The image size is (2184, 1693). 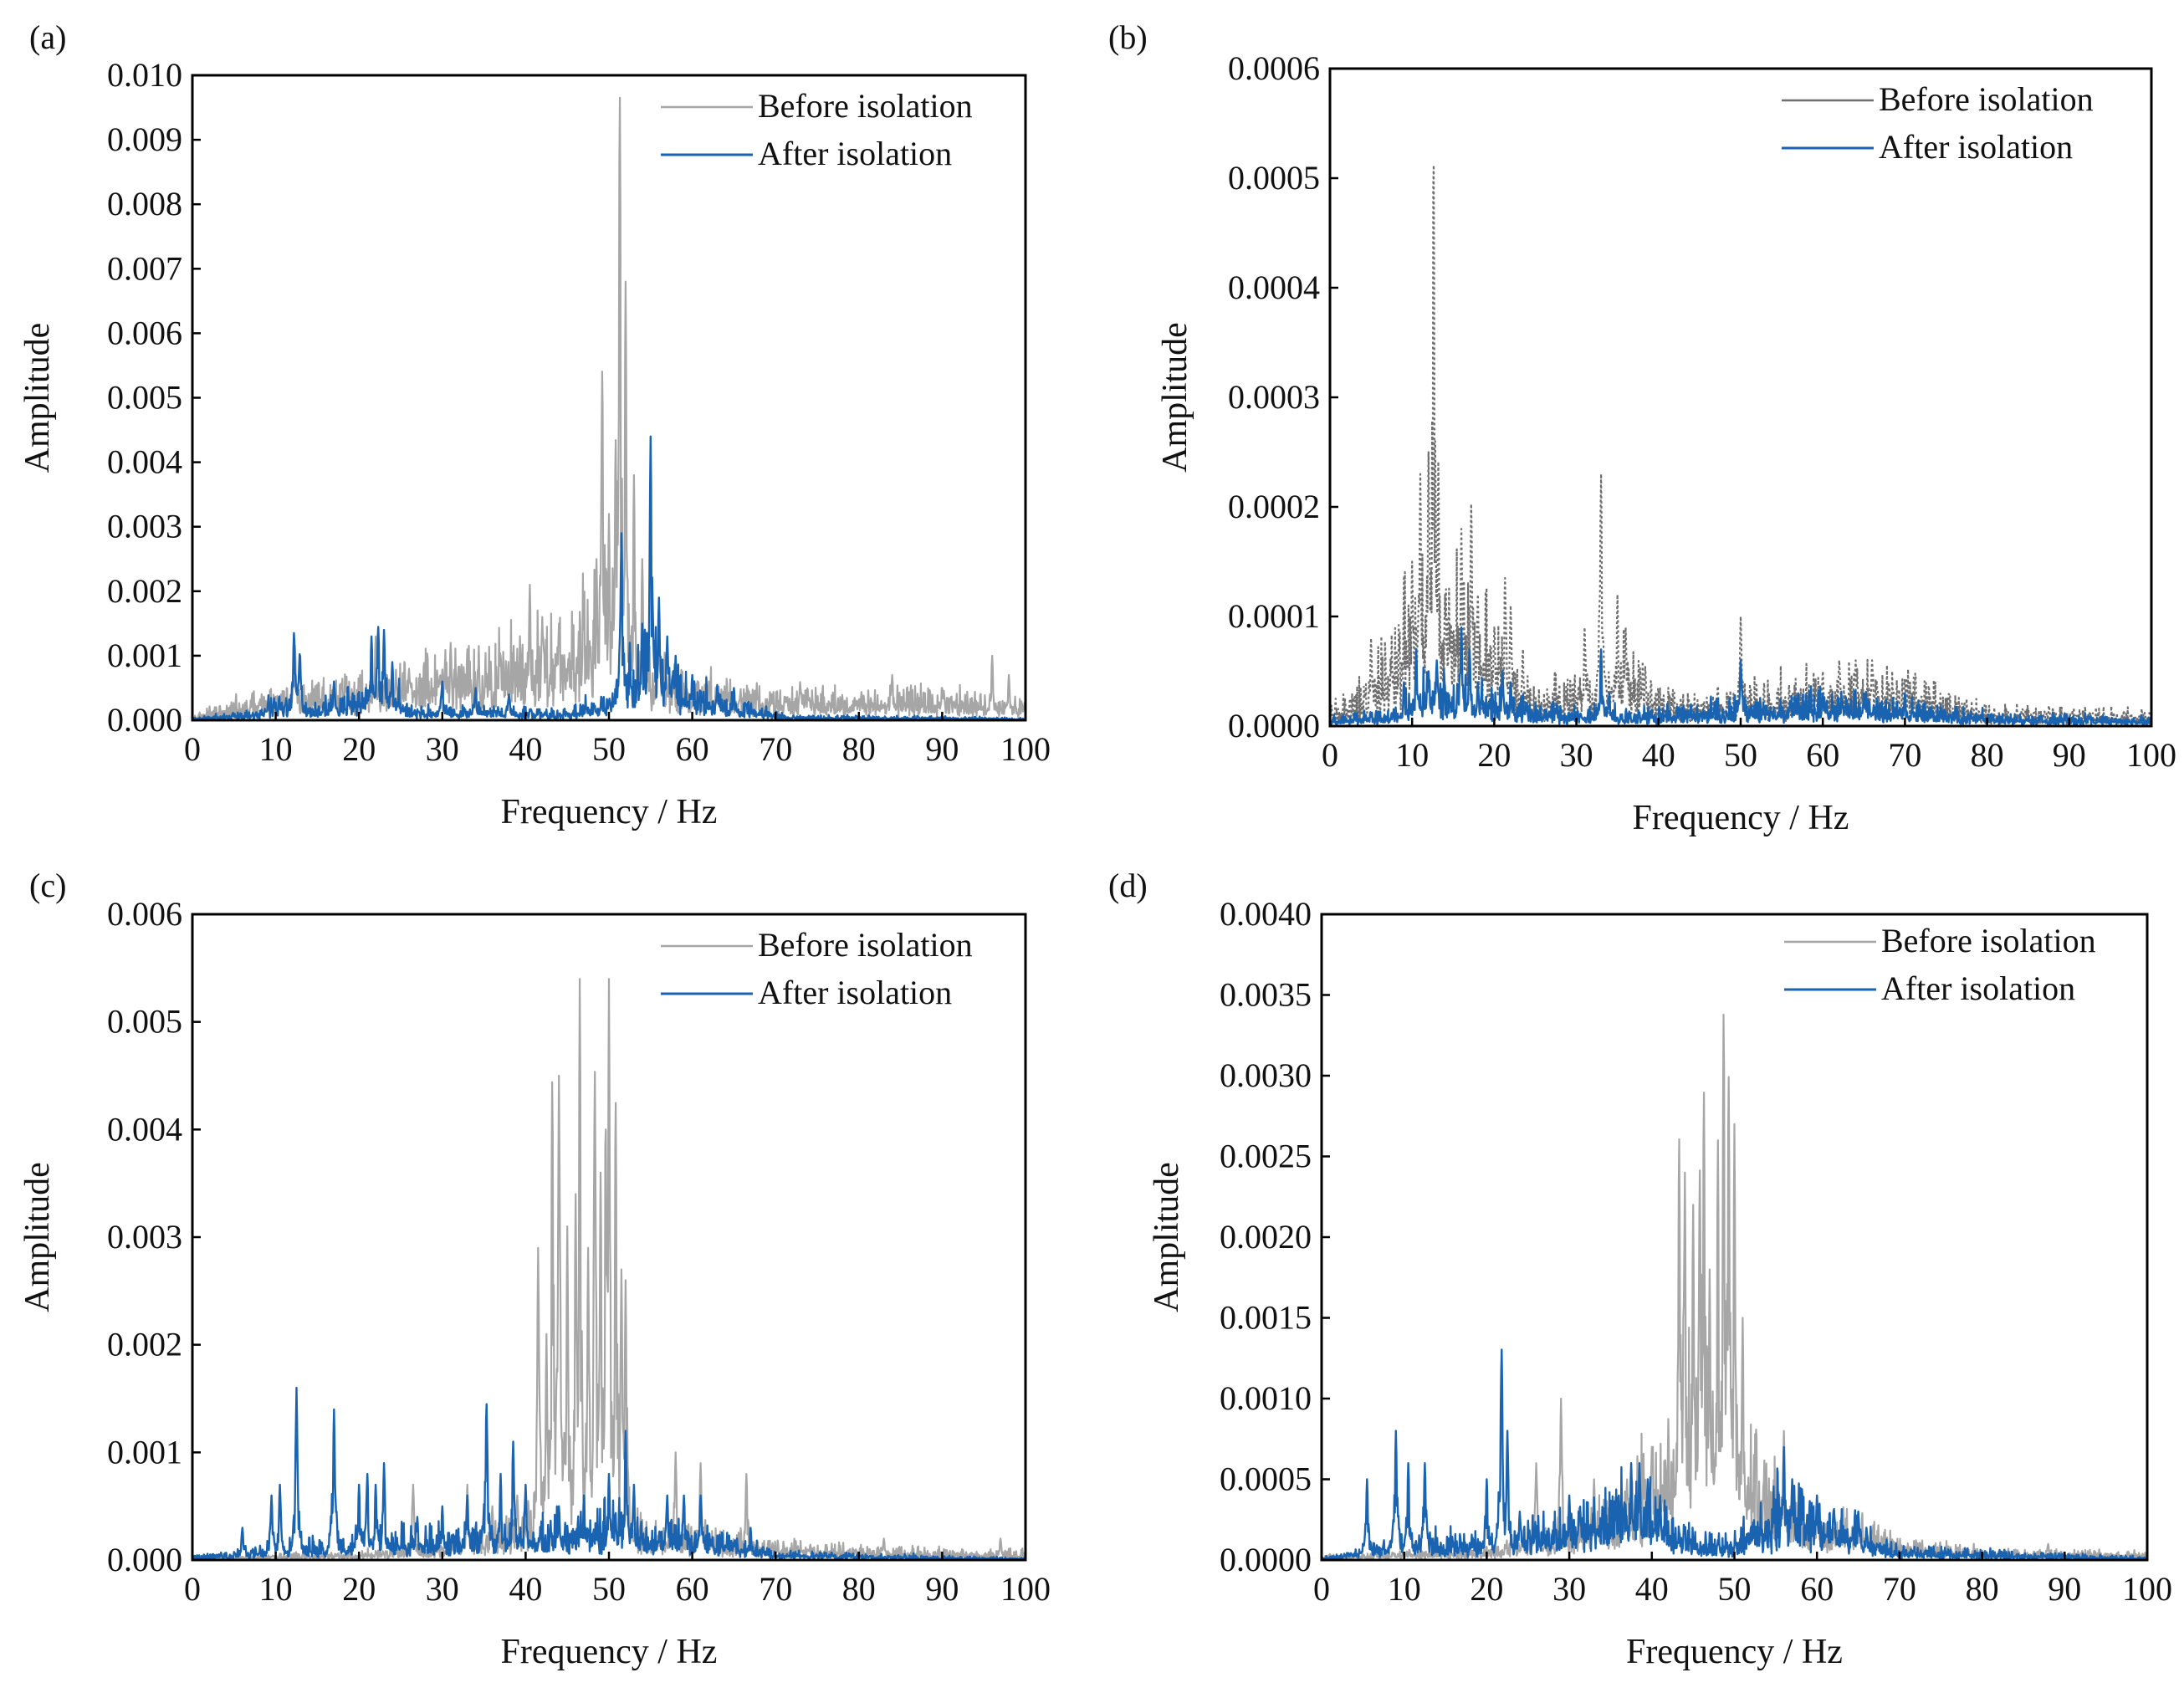 I want to click on y-tick-label: 0.0030, so click(x=1266, y=1075).